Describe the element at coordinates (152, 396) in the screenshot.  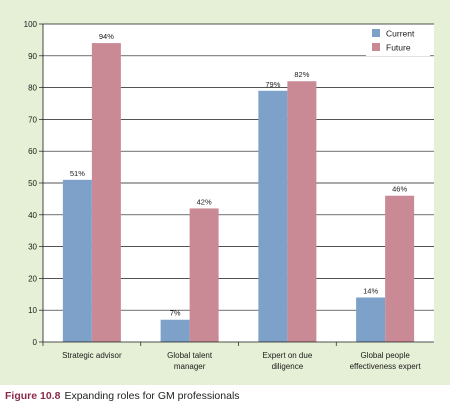
I see `figure-caption-text: Expanding roles for GM professionals` at that location.